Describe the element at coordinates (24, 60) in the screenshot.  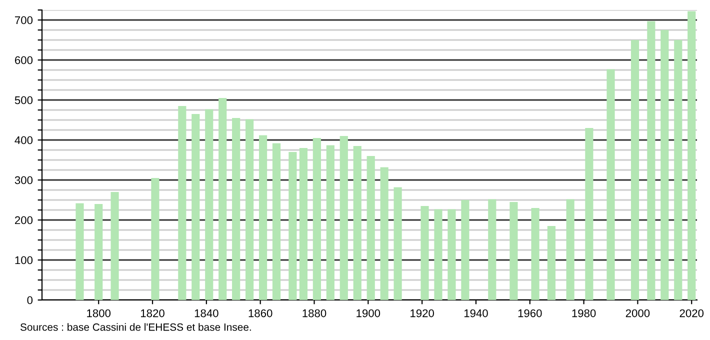
I see `y-tick-label: 600` at that location.